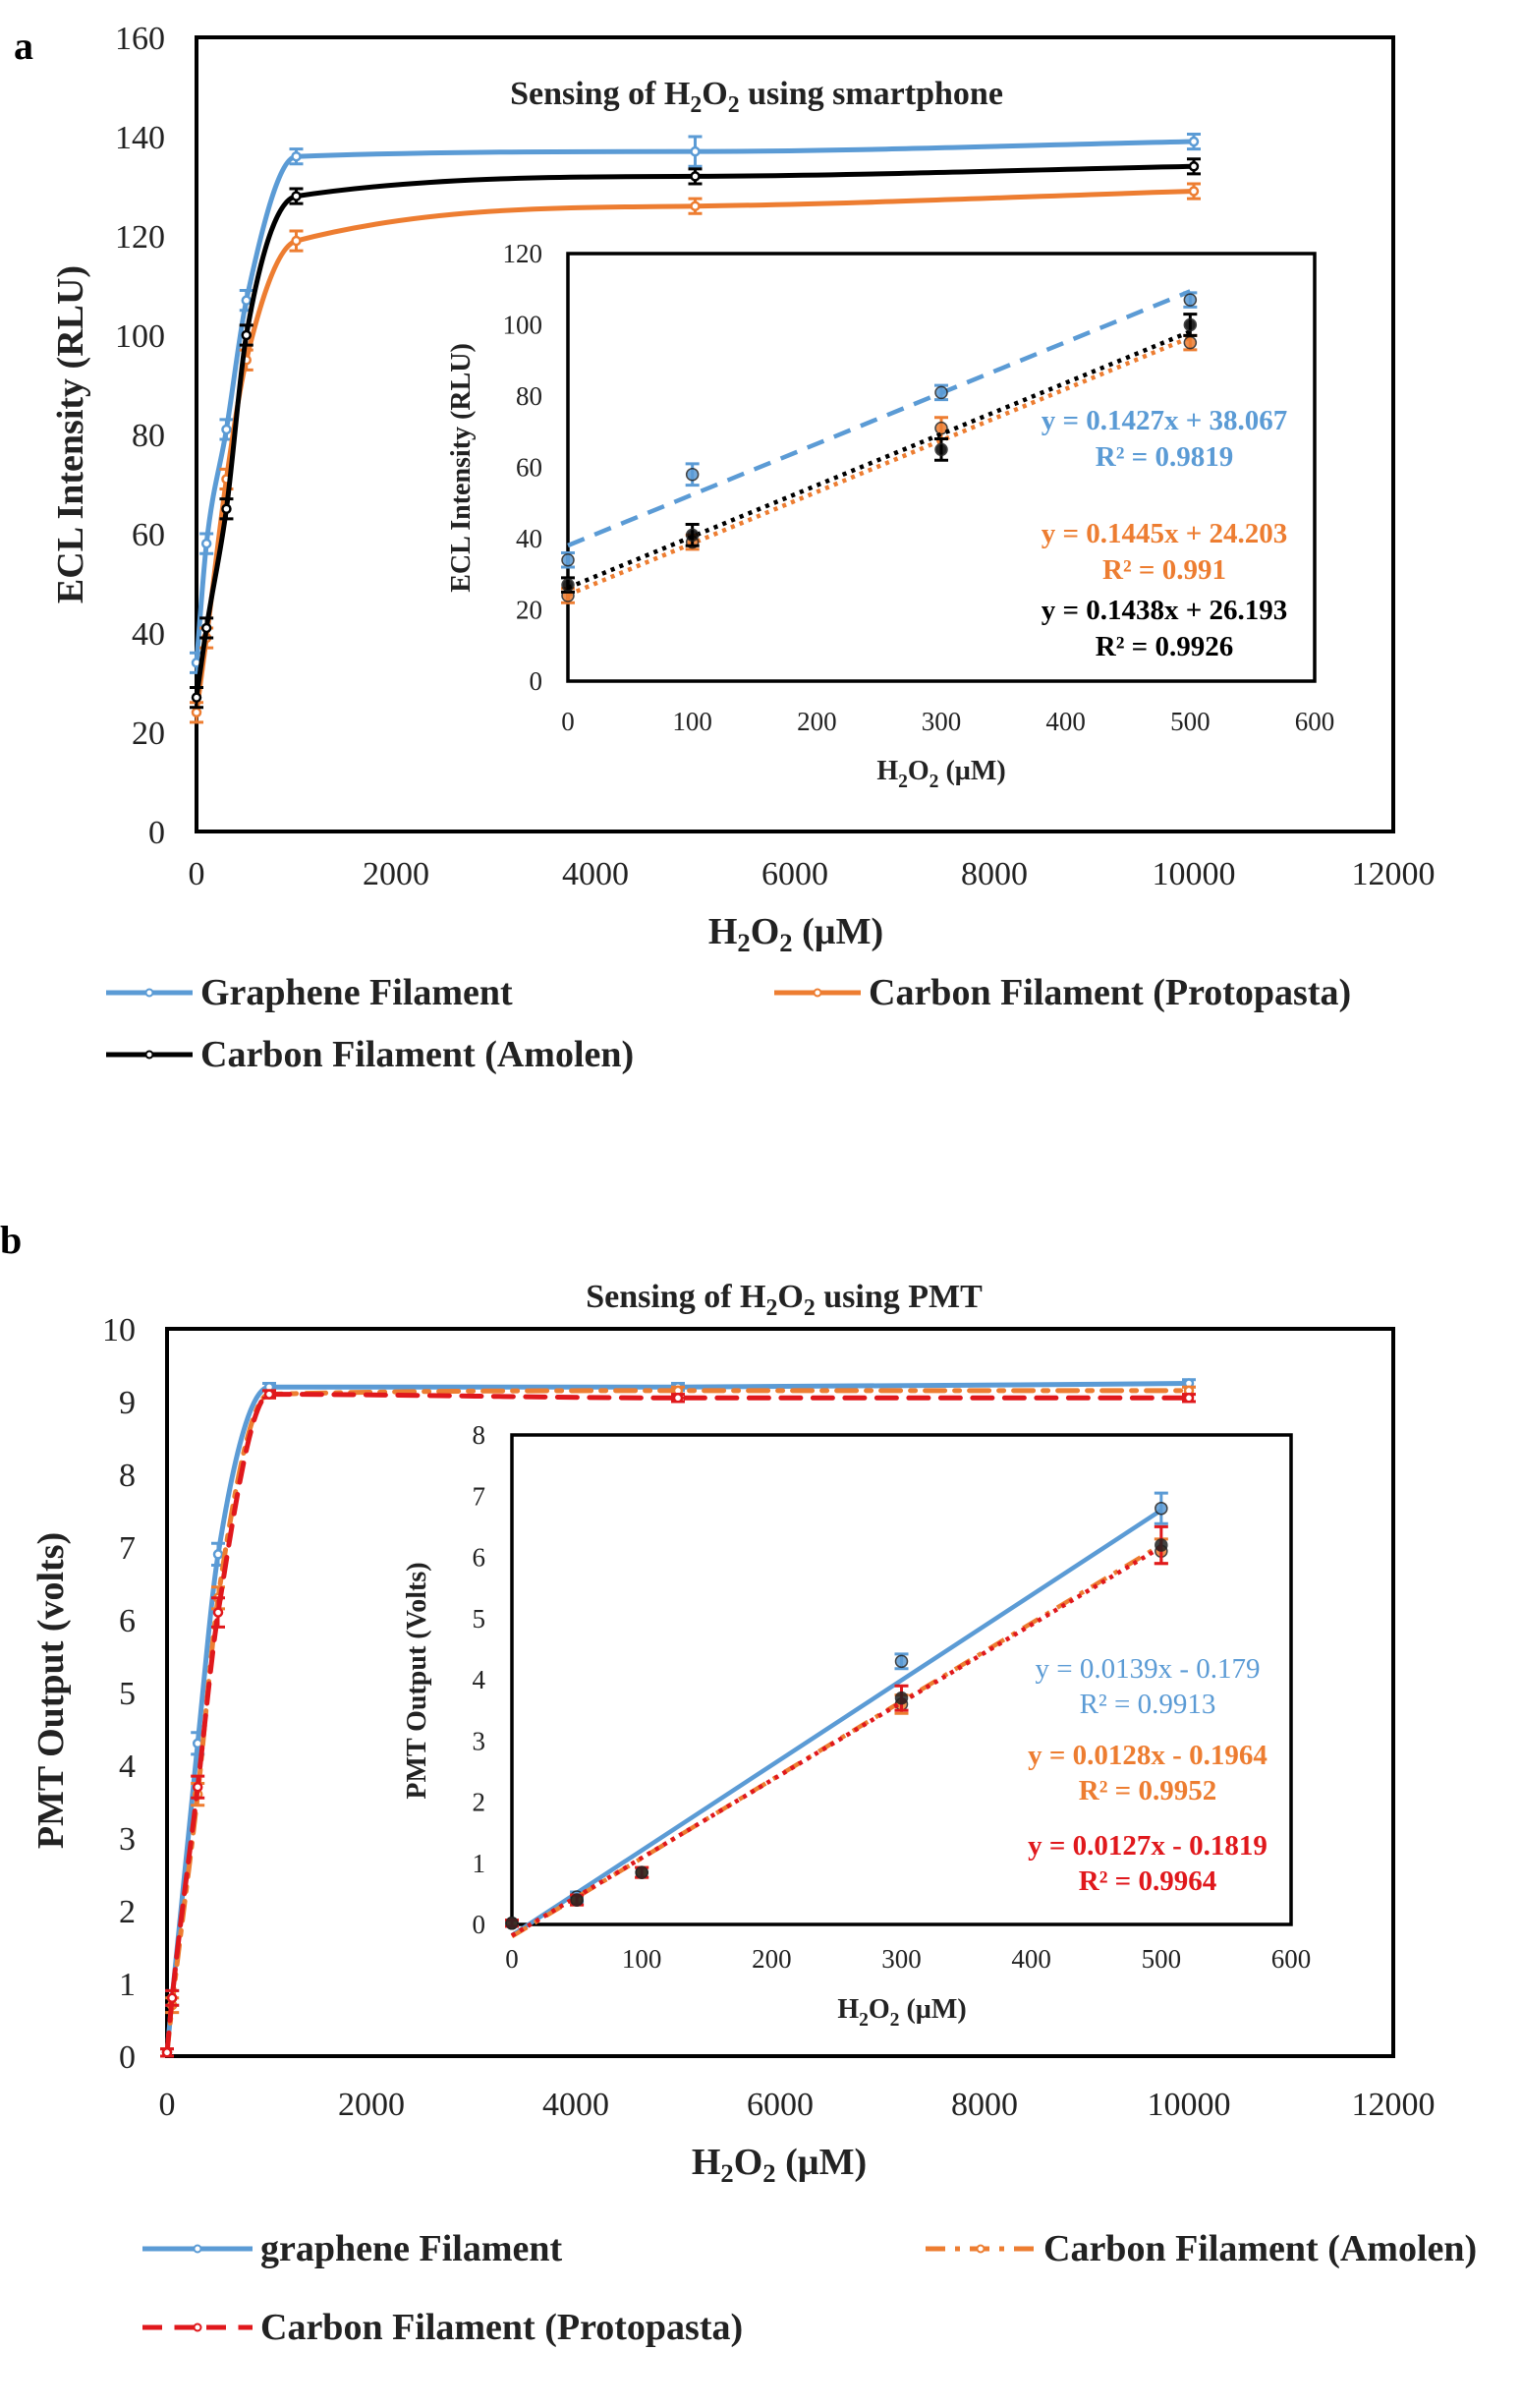 Image resolution: width=1521 pixels, height=2408 pixels. Describe the element at coordinates (899, 1297) in the screenshot. I see `chart-title-part: using PMT` at that location.